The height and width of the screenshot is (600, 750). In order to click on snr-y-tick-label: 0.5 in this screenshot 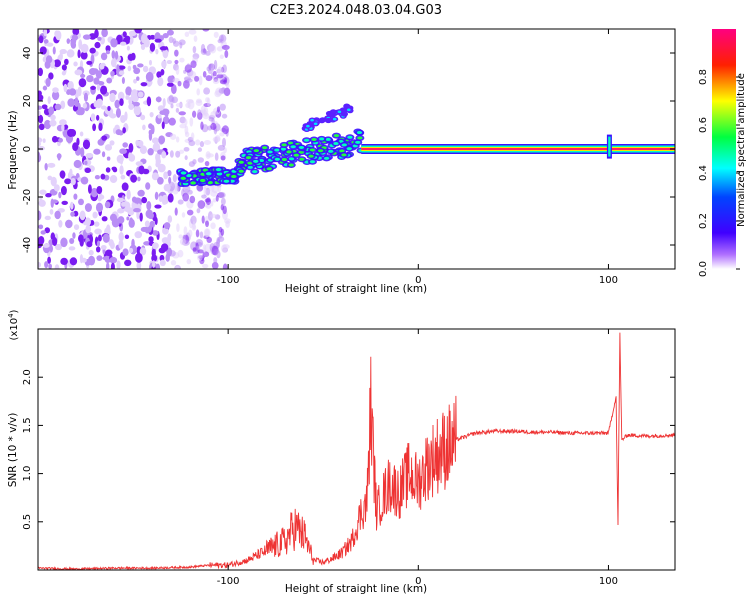, I will do `click(27, 522)`.